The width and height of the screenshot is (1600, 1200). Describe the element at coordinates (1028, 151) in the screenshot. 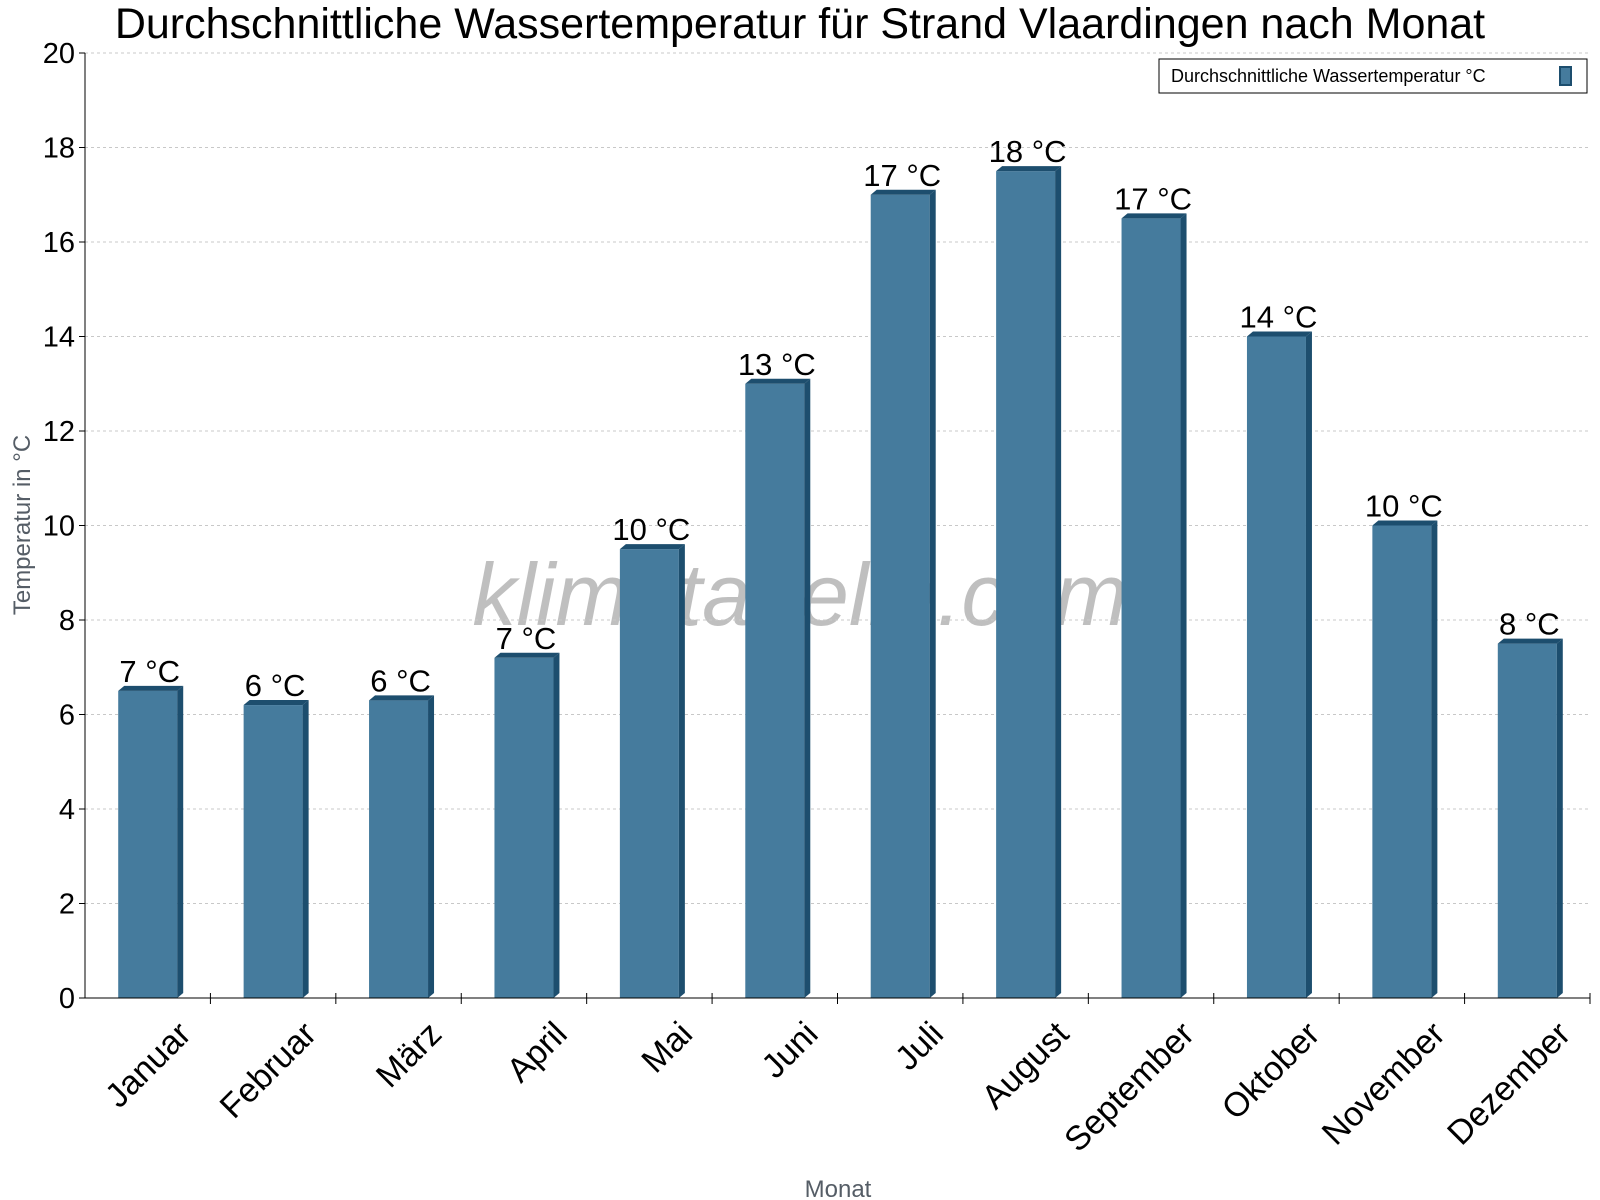

I see `bar-value-label: 18 °C` at that location.